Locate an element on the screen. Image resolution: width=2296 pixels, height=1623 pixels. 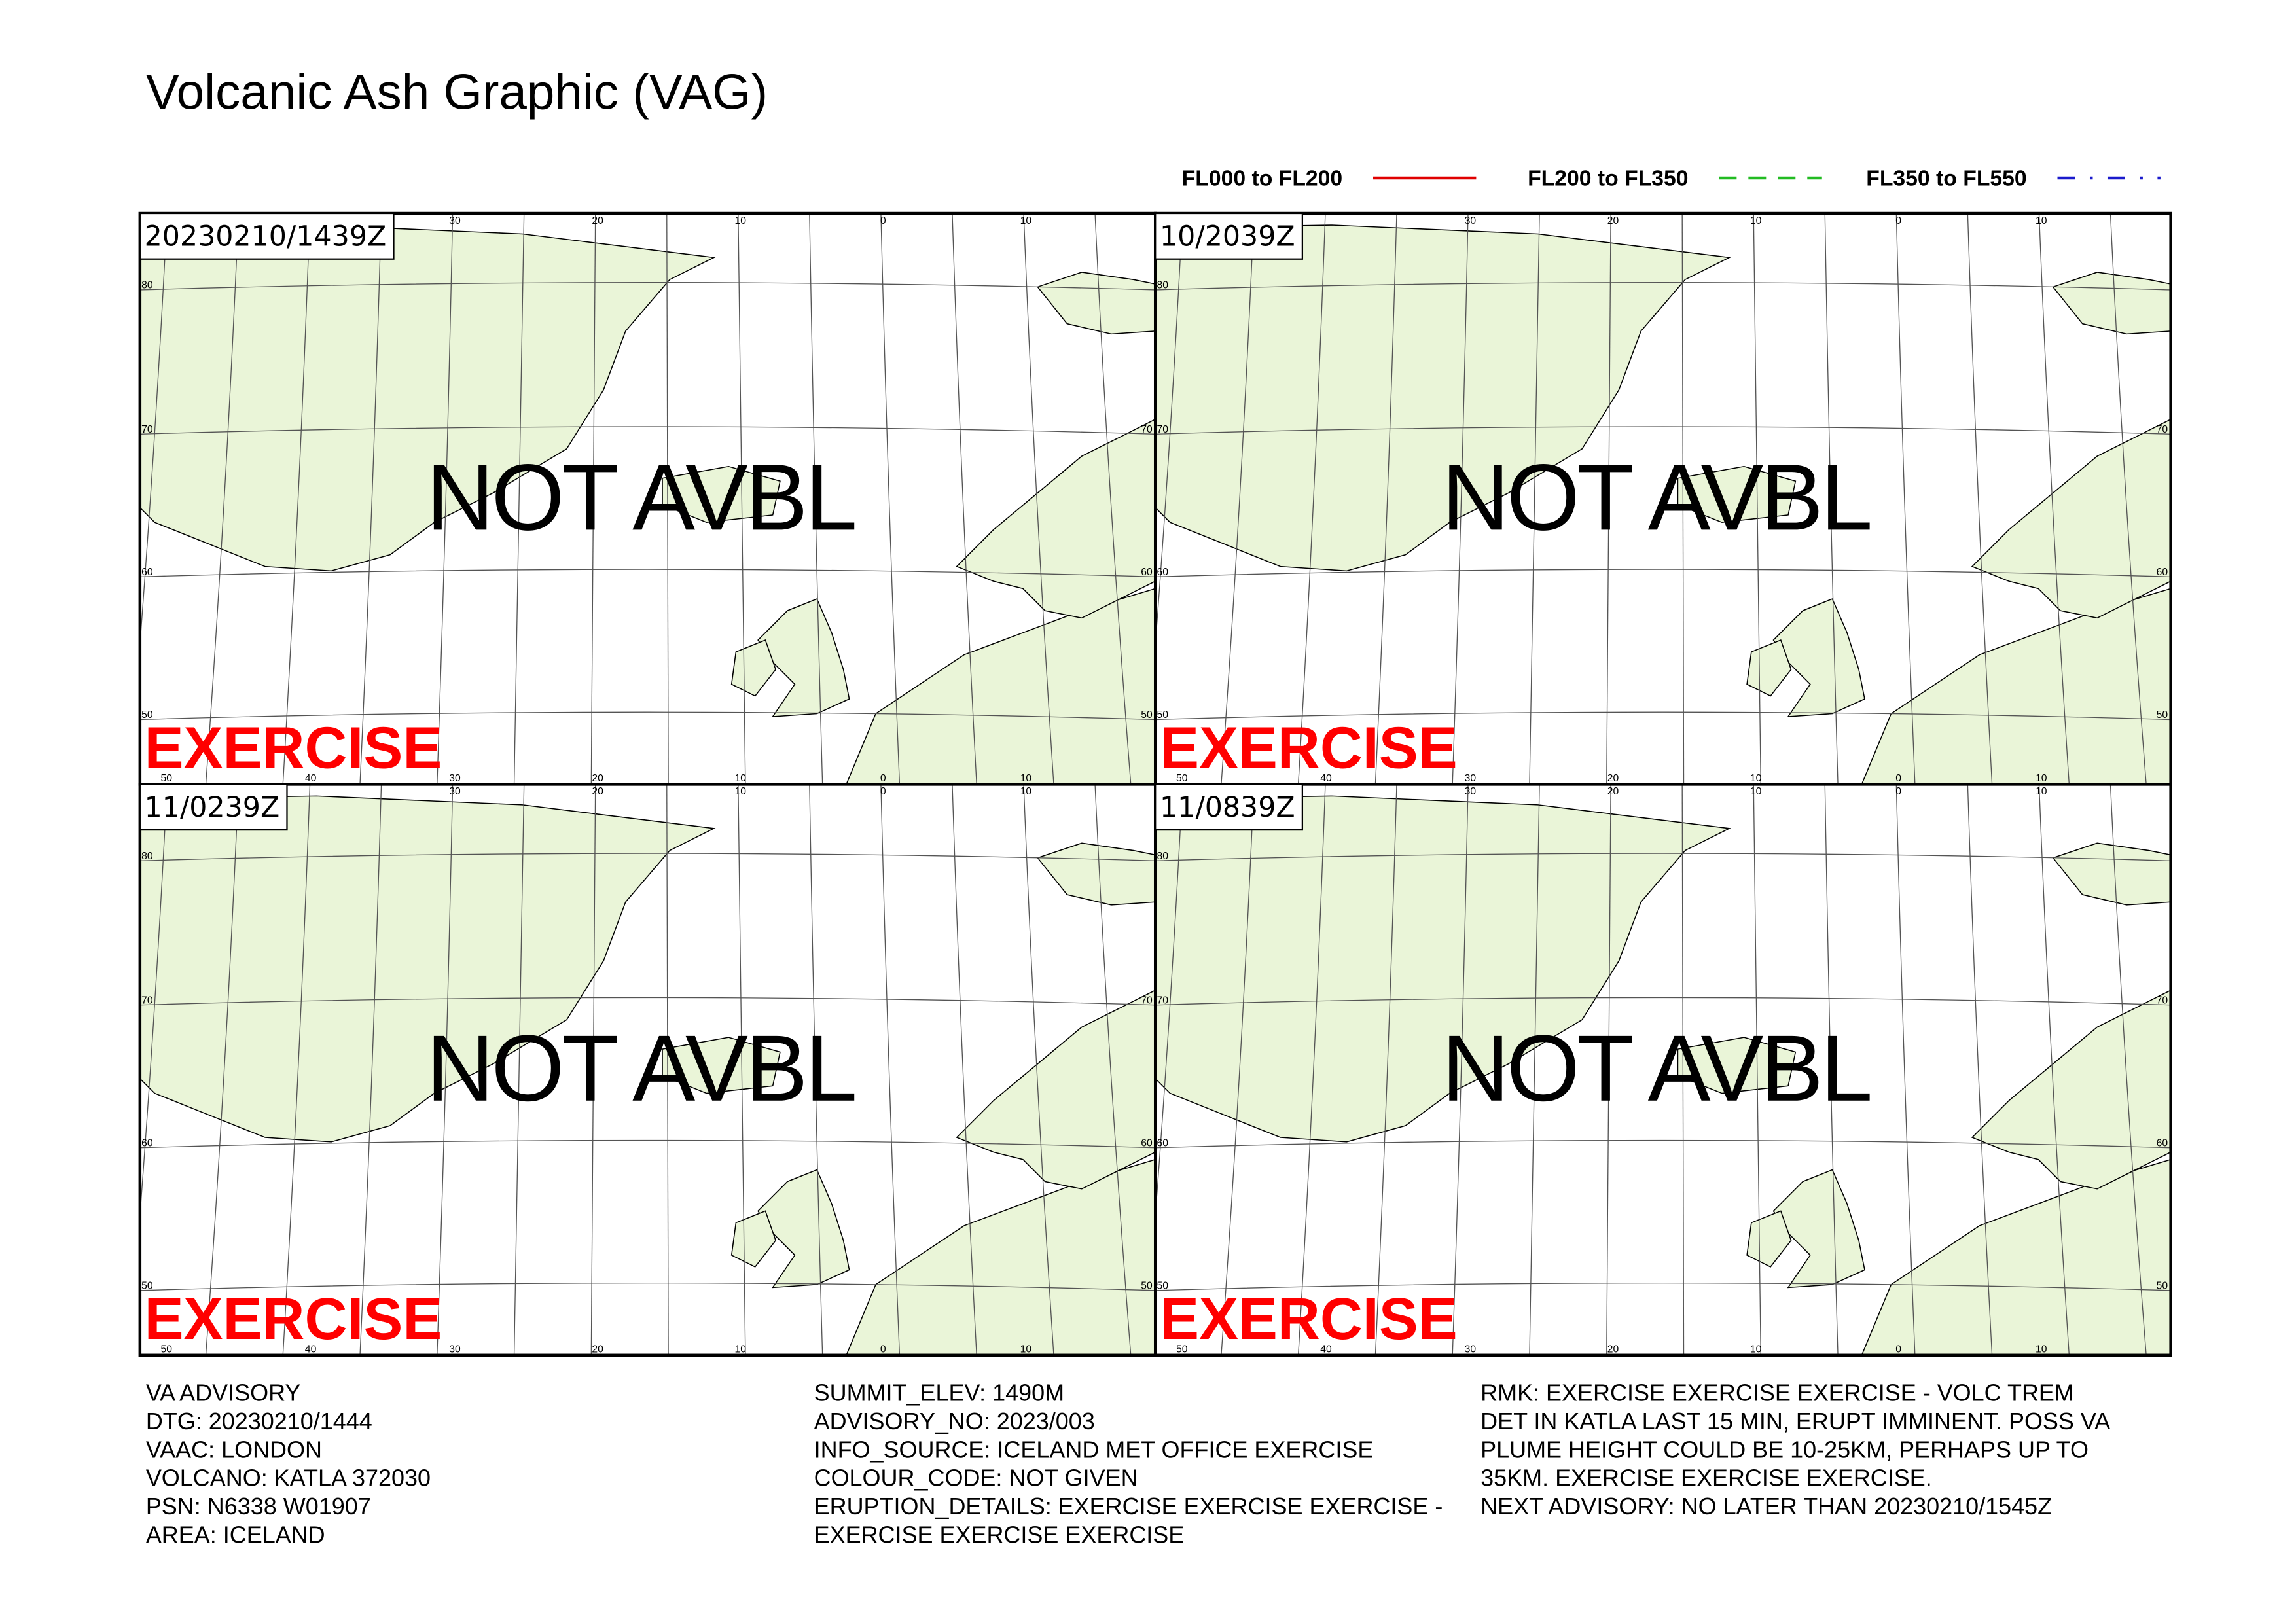
advisory-line: COLOUR_CODE: NOT GIVEN is located at coordinates (976, 1478).